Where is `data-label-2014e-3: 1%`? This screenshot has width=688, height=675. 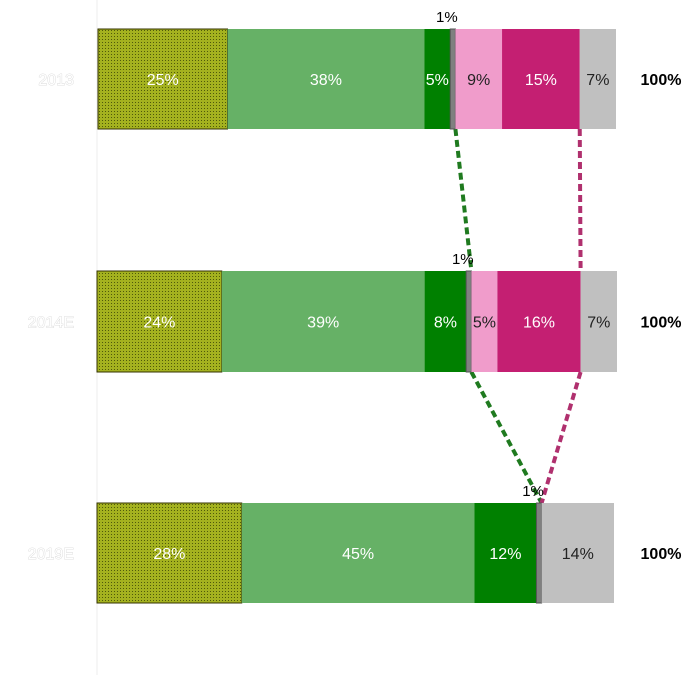 data-label-2014e-3: 1% is located at coordinates (463, 259).